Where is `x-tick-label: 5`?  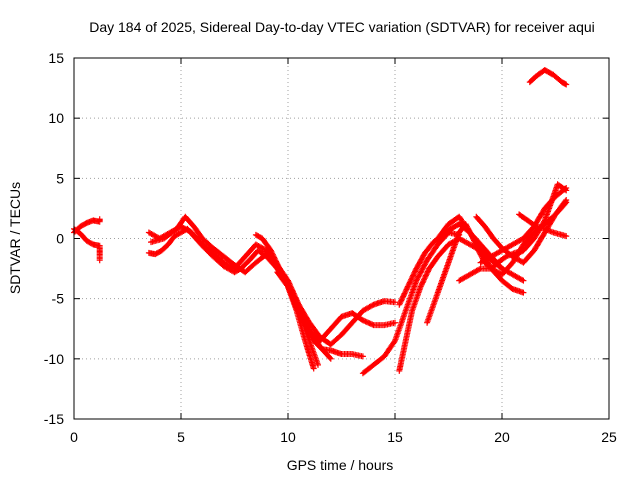 x-tick-label: 5 is located at coordinates (181, 437).